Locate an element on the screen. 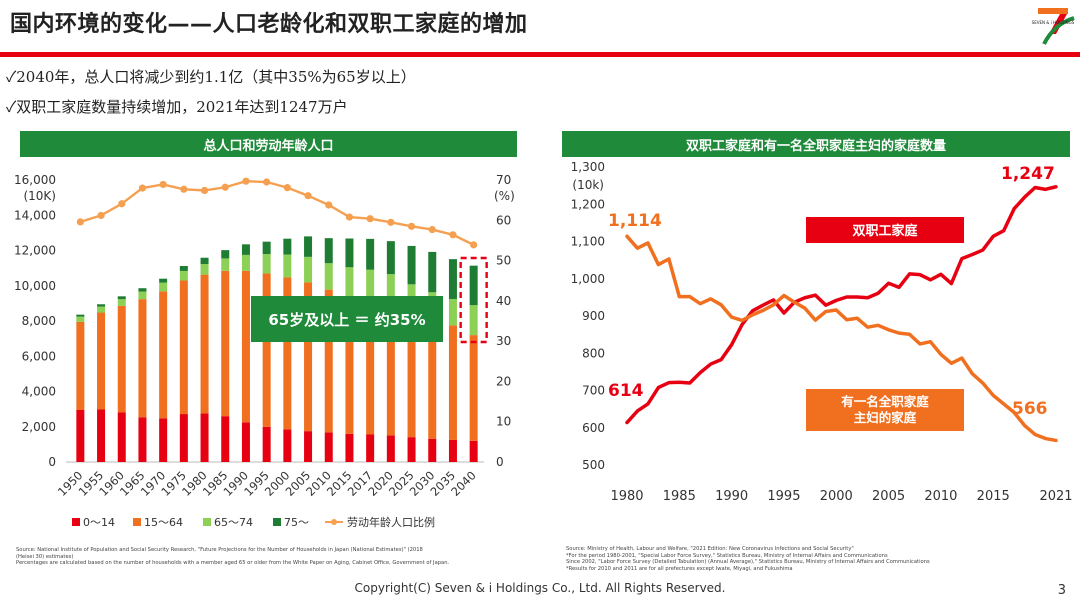 The height and width of the screenshot is (607, 1080). right-y-axis-unit: (%) is located at coordinates (504, 196).